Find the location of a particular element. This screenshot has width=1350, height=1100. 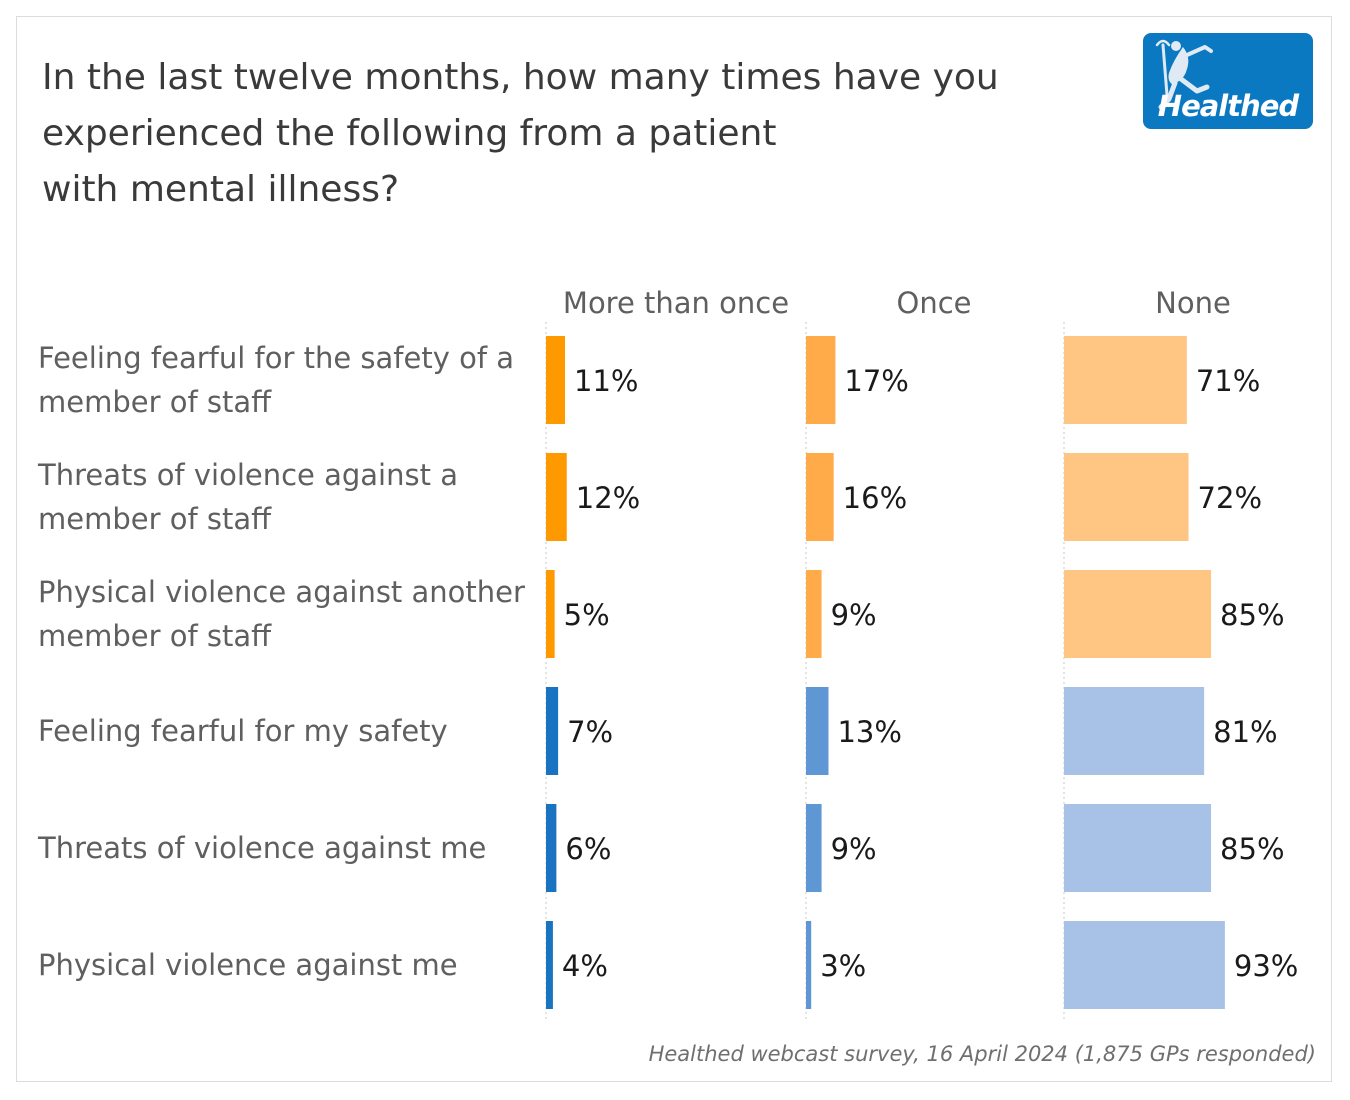

data-label-row2-none: 72% is located at coordinates (1230, 498).